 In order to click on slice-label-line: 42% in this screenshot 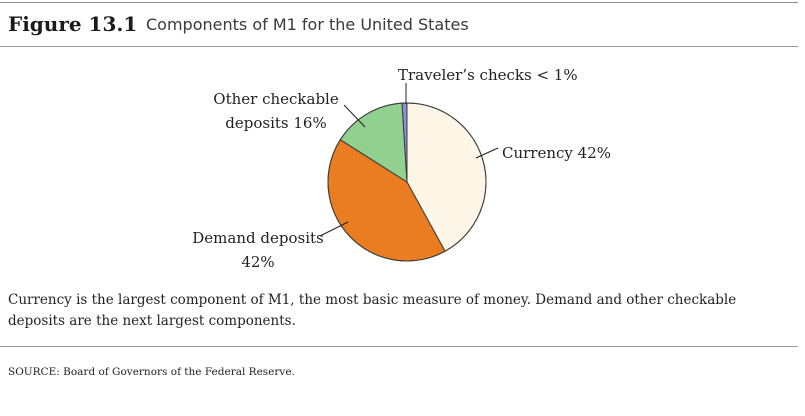, I will do `click(257, 262)`.